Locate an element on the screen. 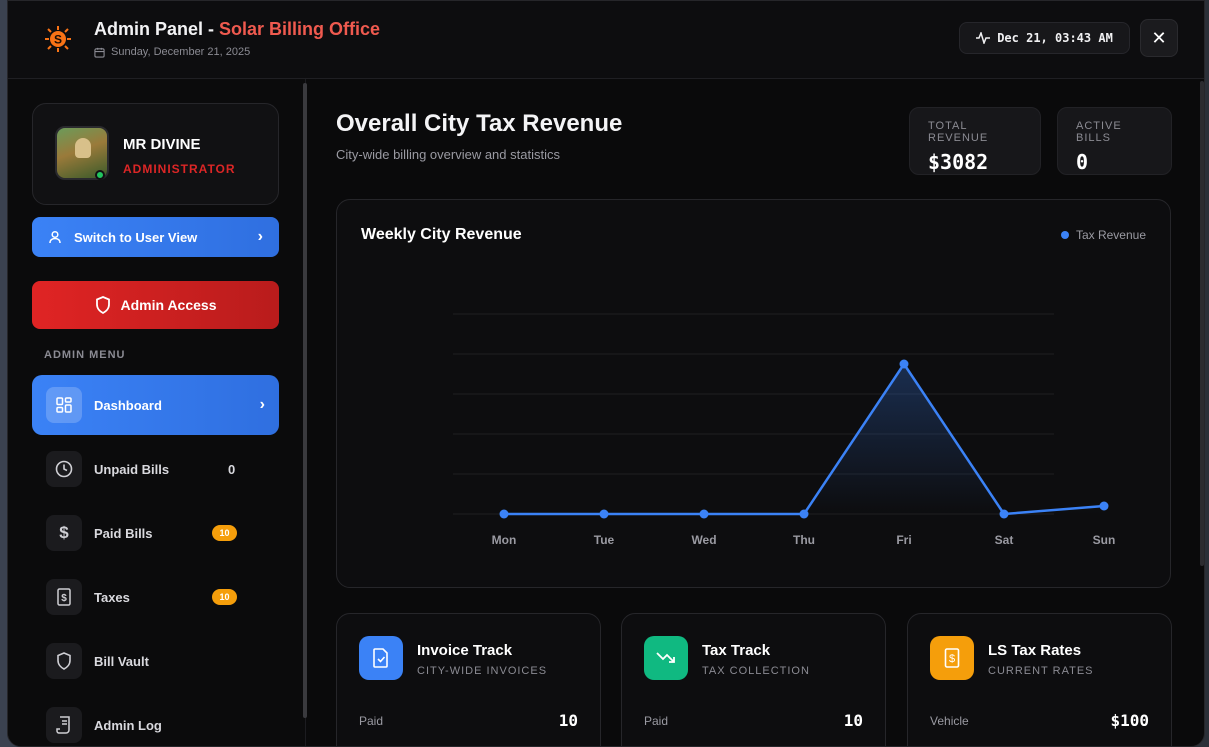  legend-dot is located at coordinates (1064, 235).